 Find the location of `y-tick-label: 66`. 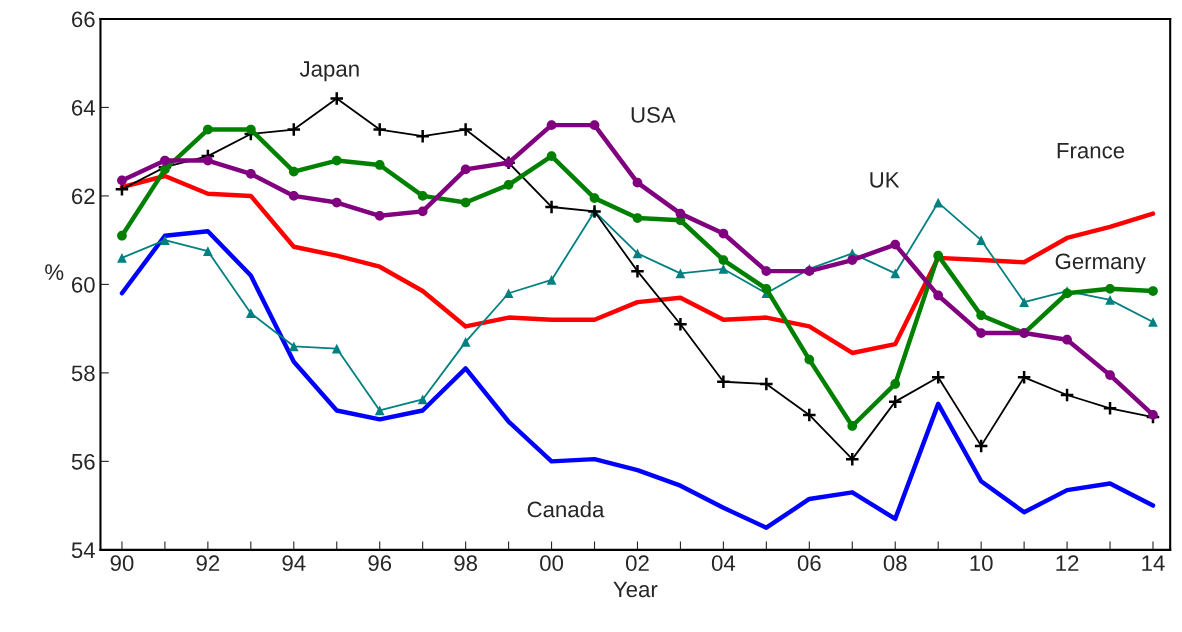

y-tick-label: 66 is located at coordinates (83, 19).